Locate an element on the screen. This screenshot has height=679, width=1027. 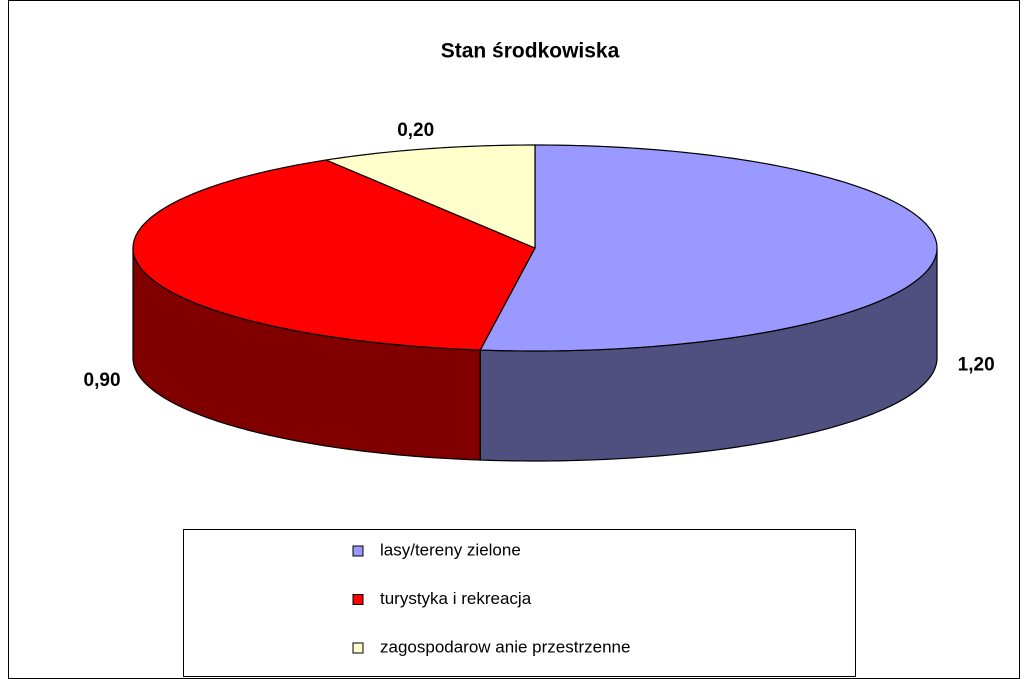
data-label: 1,20 is located at coordinates (976, 365).